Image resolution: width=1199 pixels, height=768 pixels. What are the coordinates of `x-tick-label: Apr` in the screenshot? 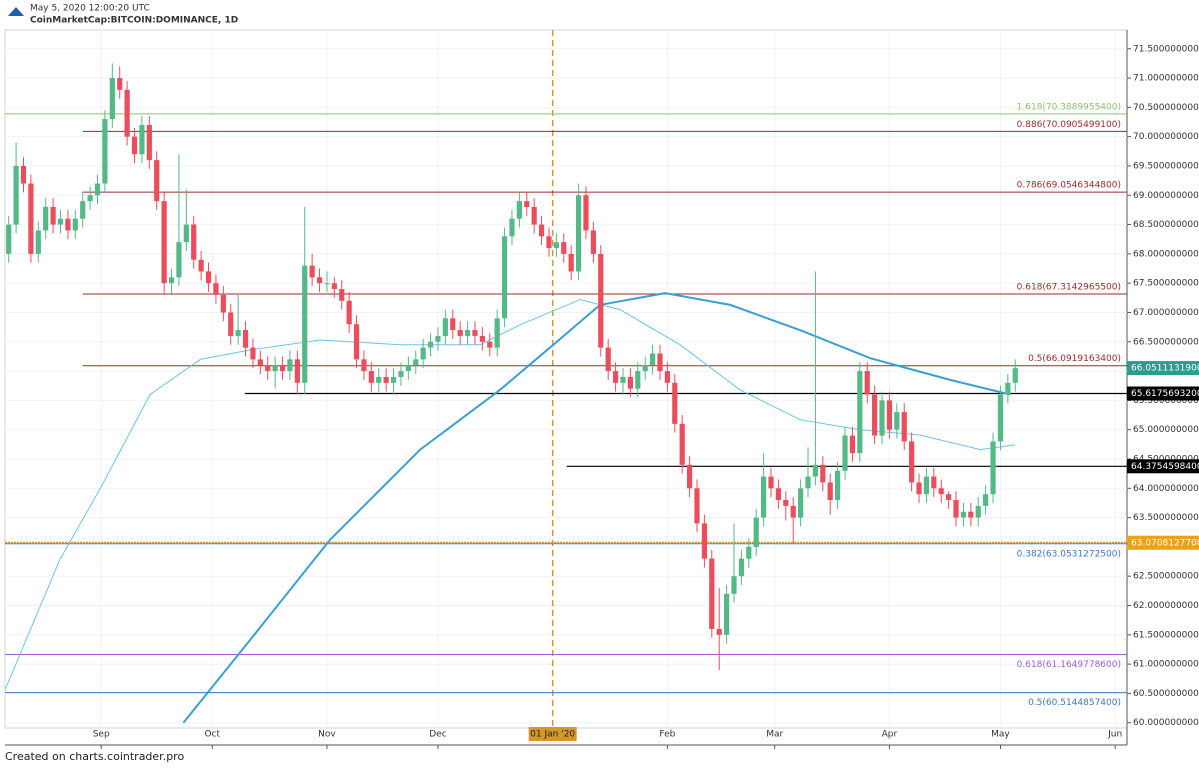 It's located at (890, 735).